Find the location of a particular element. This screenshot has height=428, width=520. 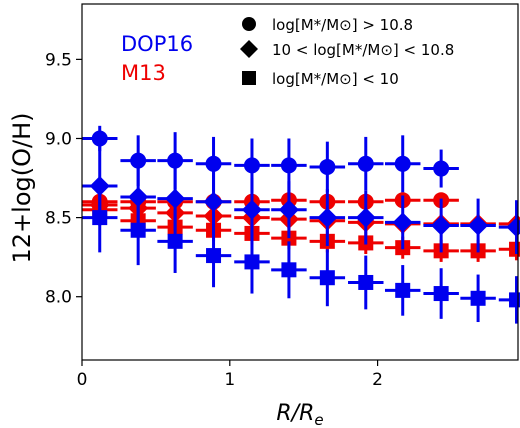

y-tick-label: 8.5 is located at coordinates (58, 219).